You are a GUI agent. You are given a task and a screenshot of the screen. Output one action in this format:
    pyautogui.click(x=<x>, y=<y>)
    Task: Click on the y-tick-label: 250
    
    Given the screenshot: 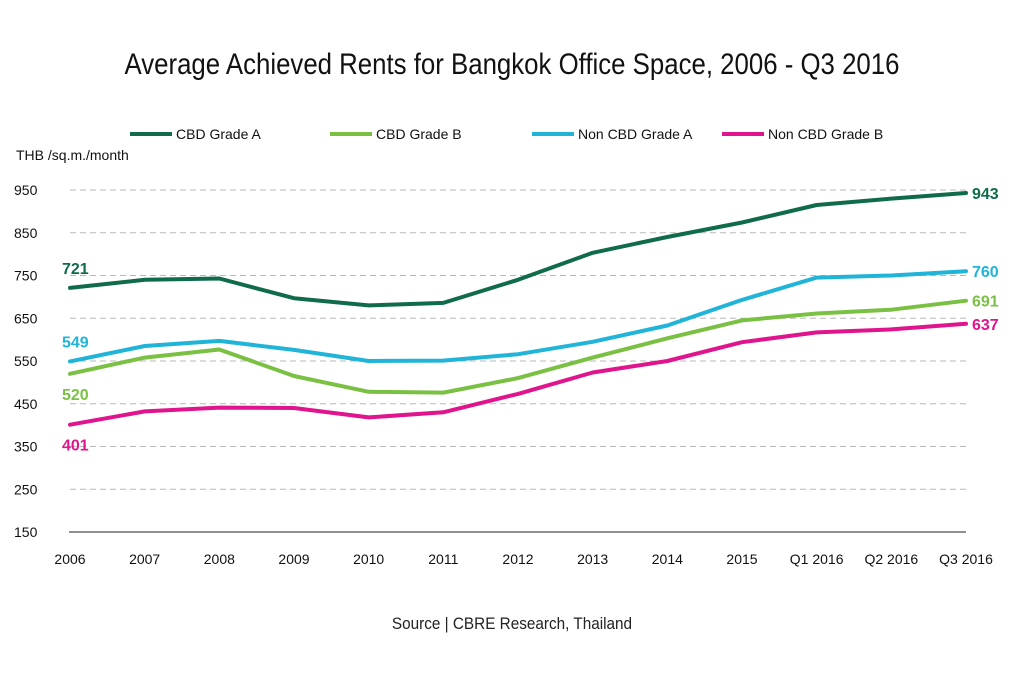 What is the action you would take?
    pyautogui.click(x=26, y=489)
    